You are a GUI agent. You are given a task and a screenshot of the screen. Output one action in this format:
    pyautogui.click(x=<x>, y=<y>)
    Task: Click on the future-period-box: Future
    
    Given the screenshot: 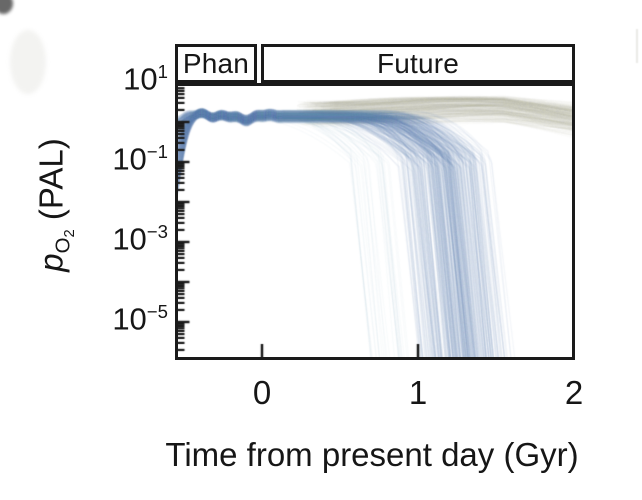 What is the action you would take?
    pyautogui.click(x=418, y=63)
    